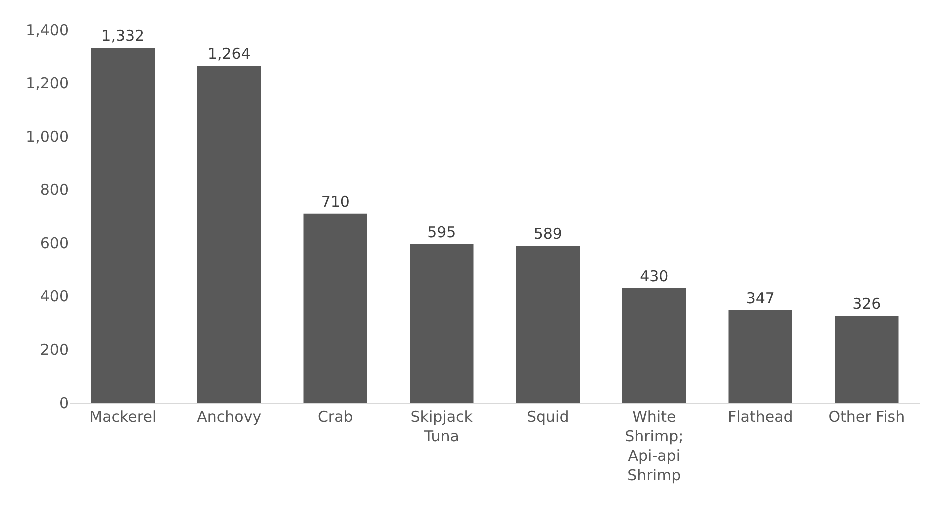  Describe the element at coordinates (654, 276) in the screenshot. I see `data-label: 430` at that location.